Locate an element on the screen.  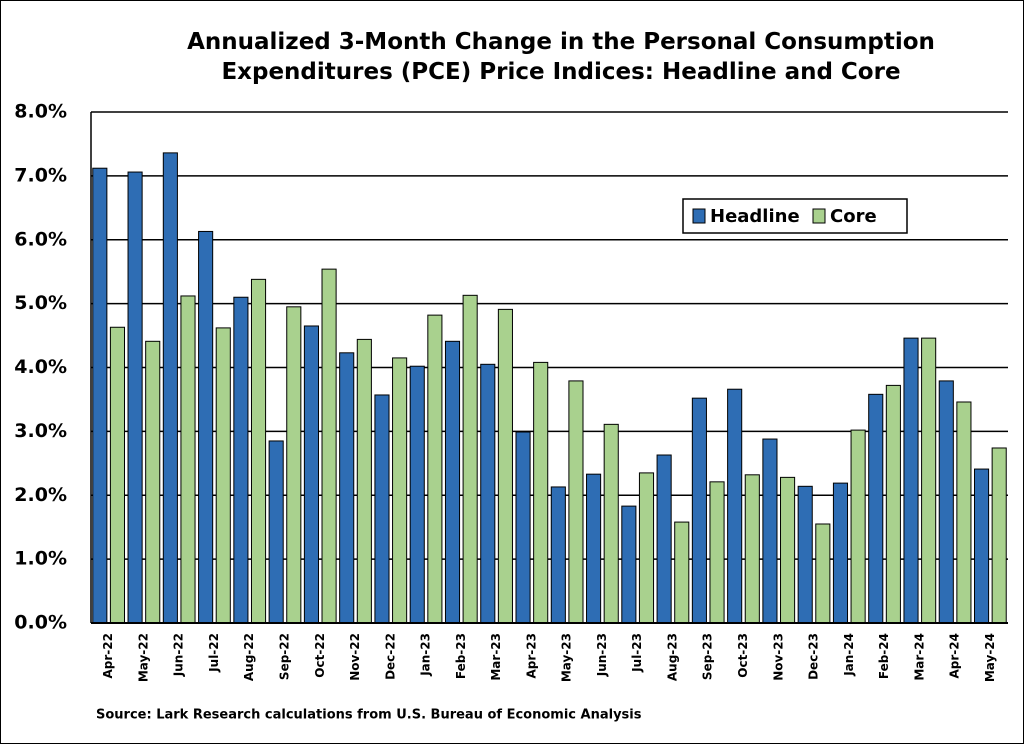
x-tick-label: Jan-24 is located at coordinates (849, 655).